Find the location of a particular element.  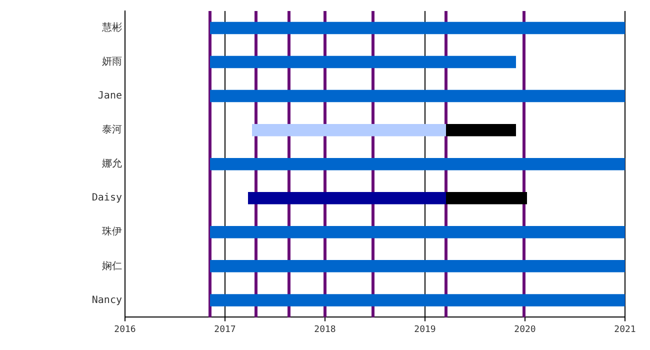

y-tick-label: Daisy is located at coordinates (107, 198).